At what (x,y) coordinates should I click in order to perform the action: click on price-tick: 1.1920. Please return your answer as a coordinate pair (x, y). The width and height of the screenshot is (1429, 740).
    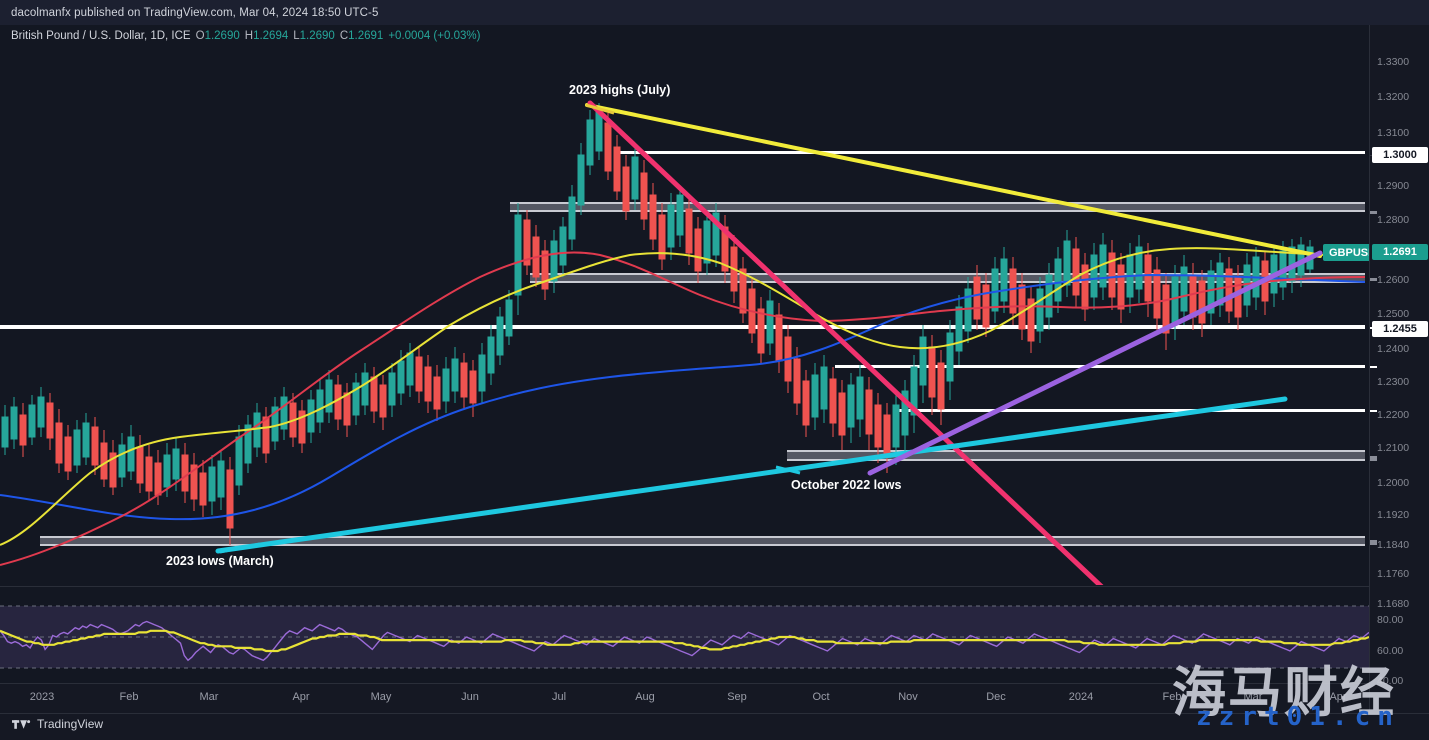
    Looking at the image, I should click on (1393, 515).